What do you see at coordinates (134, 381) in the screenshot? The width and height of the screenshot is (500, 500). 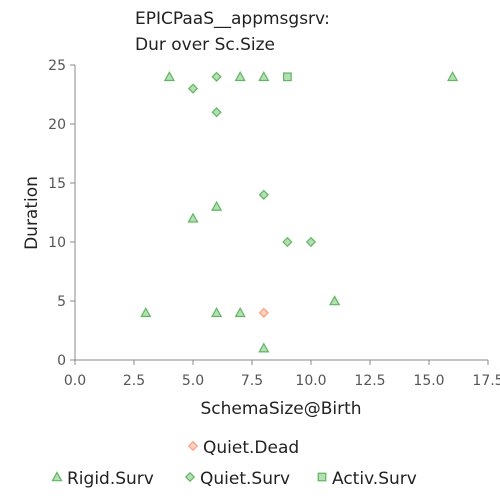 I see `x-tick-label: 2.5` at bounding box center [134, 381].